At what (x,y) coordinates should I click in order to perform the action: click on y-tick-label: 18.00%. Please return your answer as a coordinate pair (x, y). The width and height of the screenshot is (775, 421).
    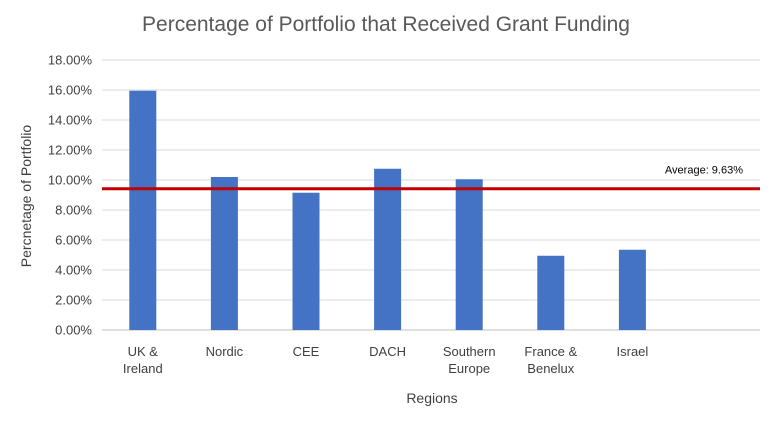
    Looking at the image, I should click on (70, 60).